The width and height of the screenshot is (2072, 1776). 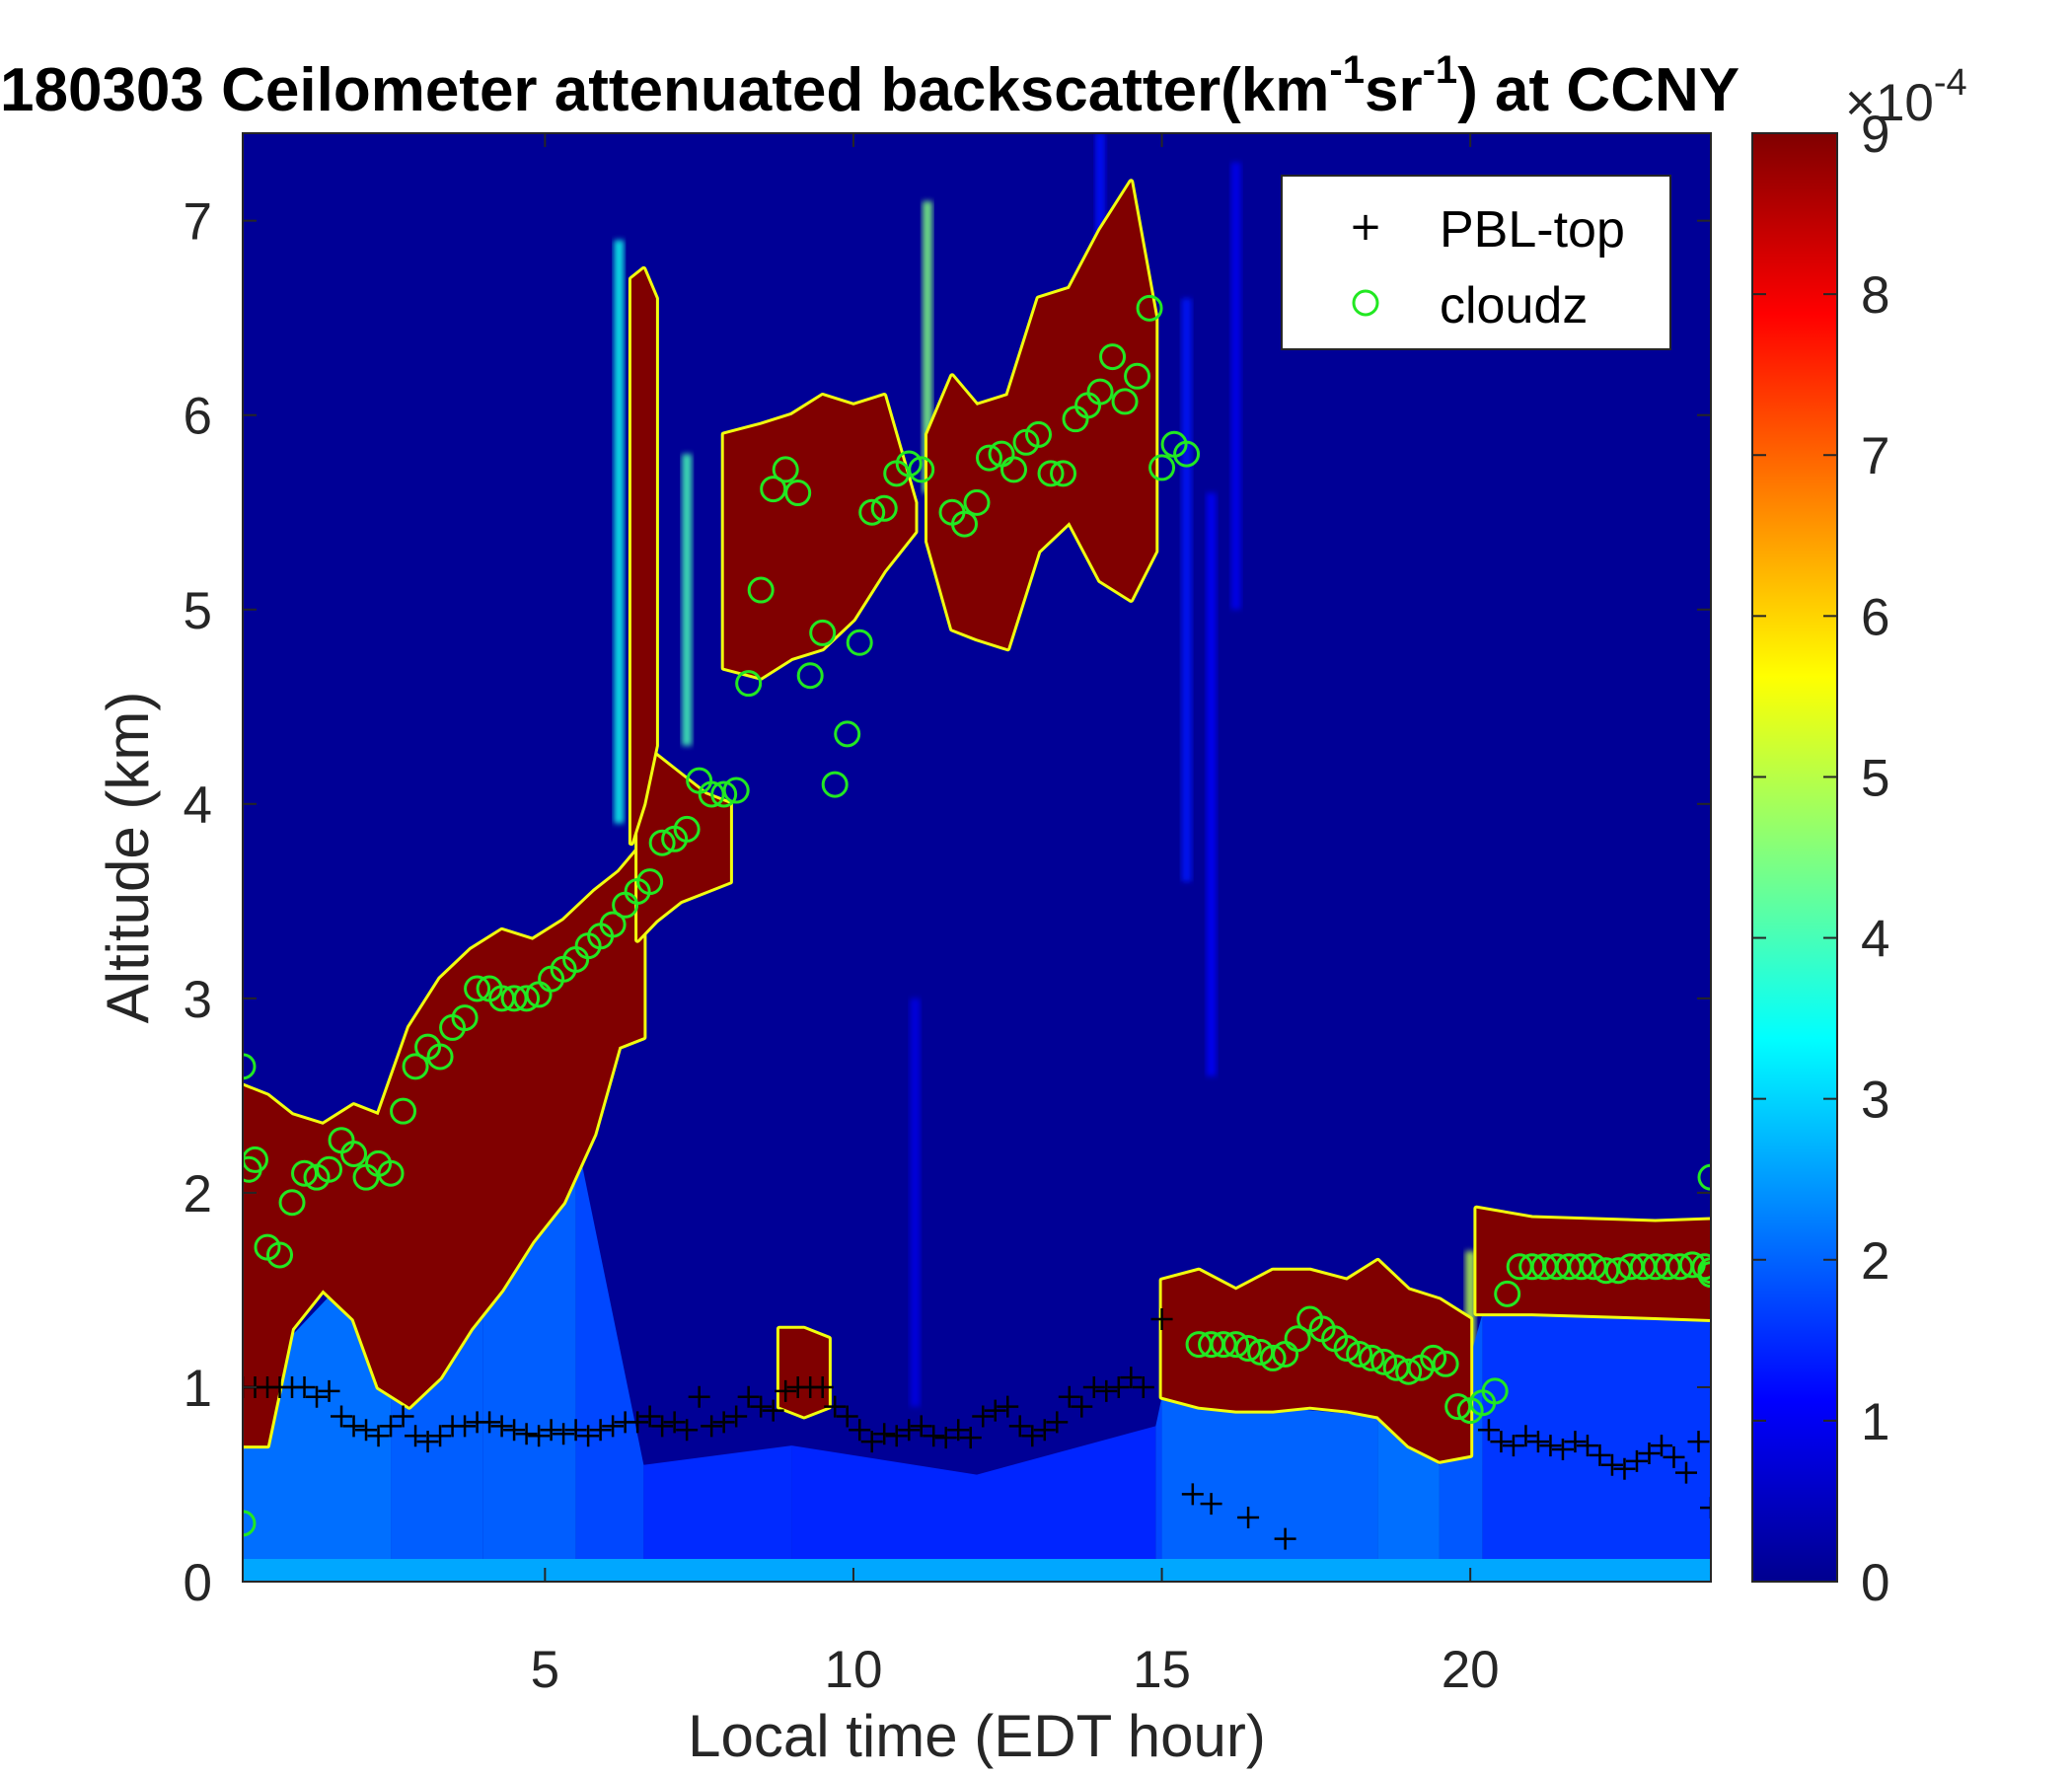 I want to click on colorbar-tick-label: 2, so click(x=1875, y=1261).